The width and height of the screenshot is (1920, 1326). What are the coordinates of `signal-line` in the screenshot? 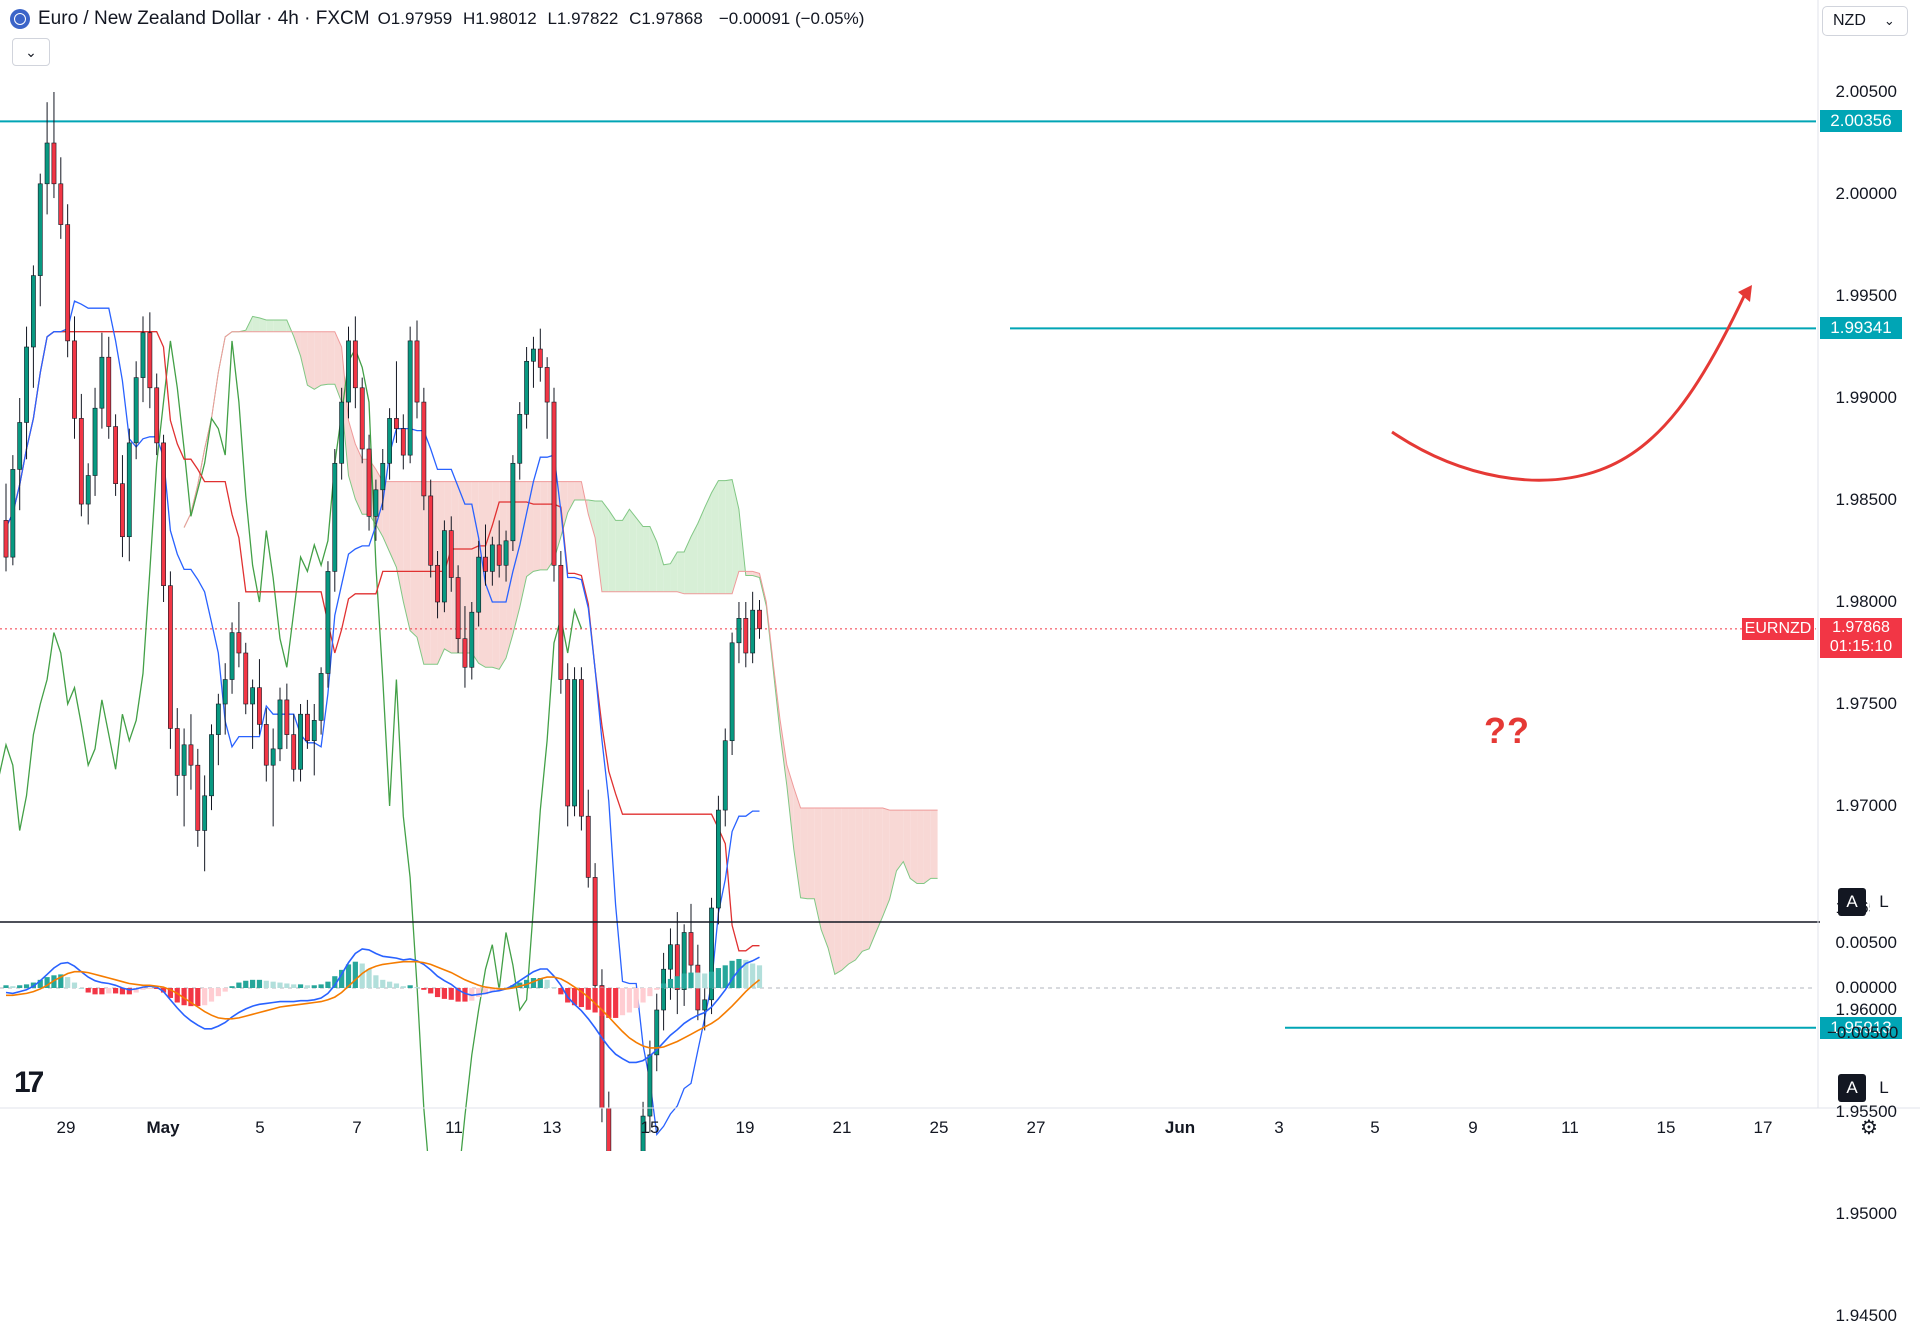 It's located at (383, 1004).